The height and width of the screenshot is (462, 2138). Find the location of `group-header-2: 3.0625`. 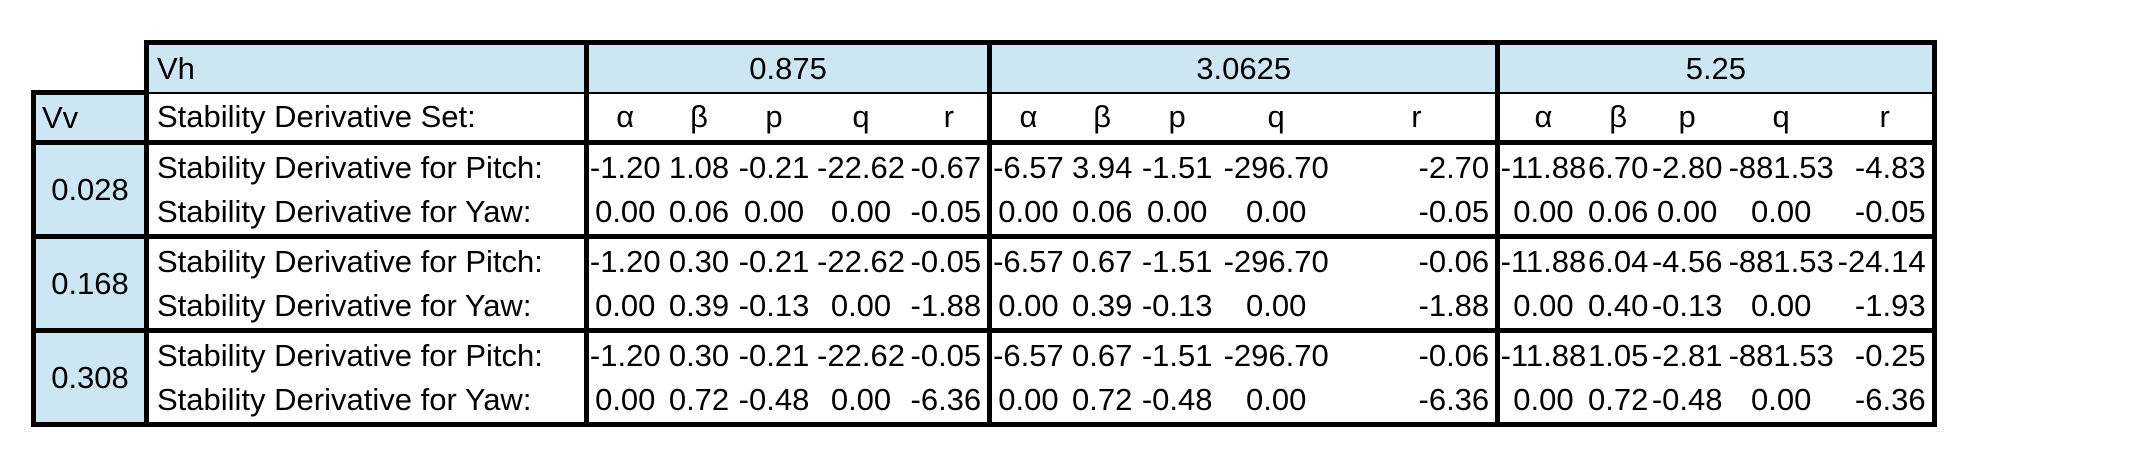

group-header-2: 3.0625 is located at coordinates (1244, 67).